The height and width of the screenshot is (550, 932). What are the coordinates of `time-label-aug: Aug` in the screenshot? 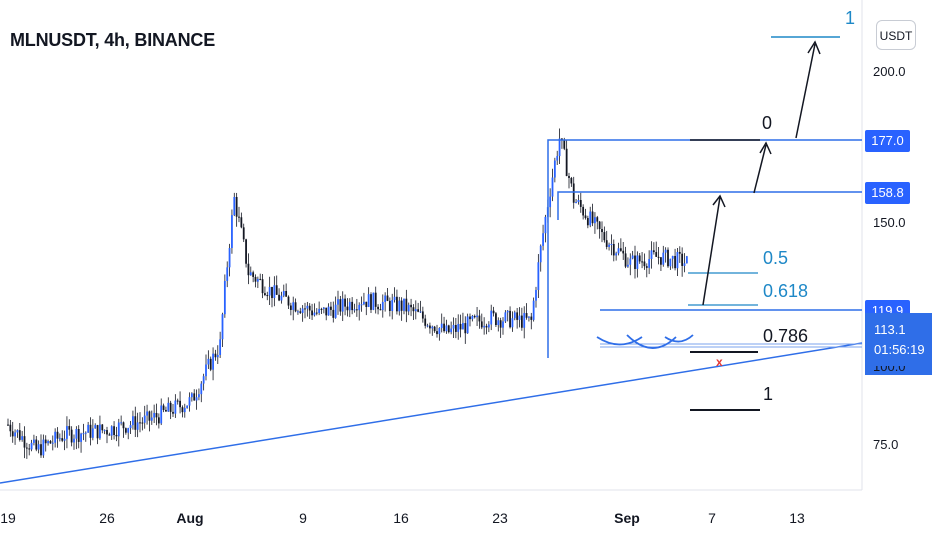 It's located at (190, 518).